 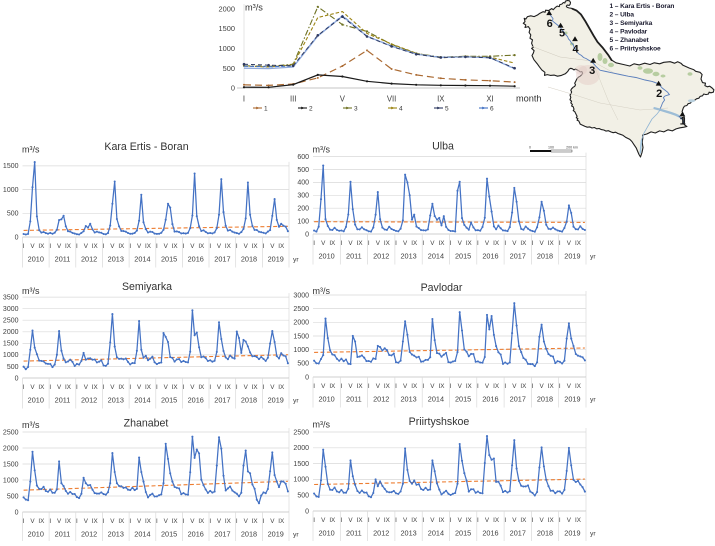 What do you see at coordinates (447, 108) in the screenshot?
I see `svg-text: 5` at bounding box center [447, 108].